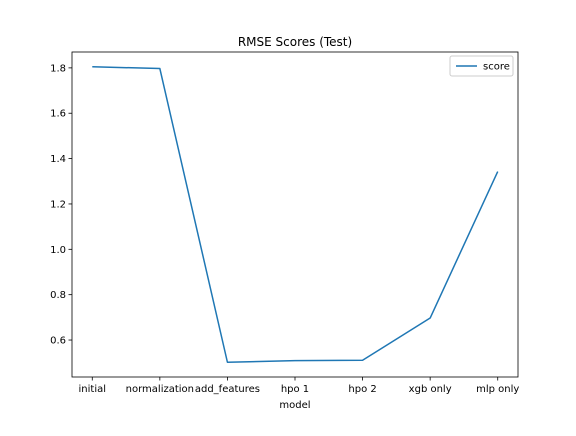 The image size is (576, 436). Describe the element at coordinates (58, 250) in the screenshot. I see `y-tick-label: 1.0` at that location.